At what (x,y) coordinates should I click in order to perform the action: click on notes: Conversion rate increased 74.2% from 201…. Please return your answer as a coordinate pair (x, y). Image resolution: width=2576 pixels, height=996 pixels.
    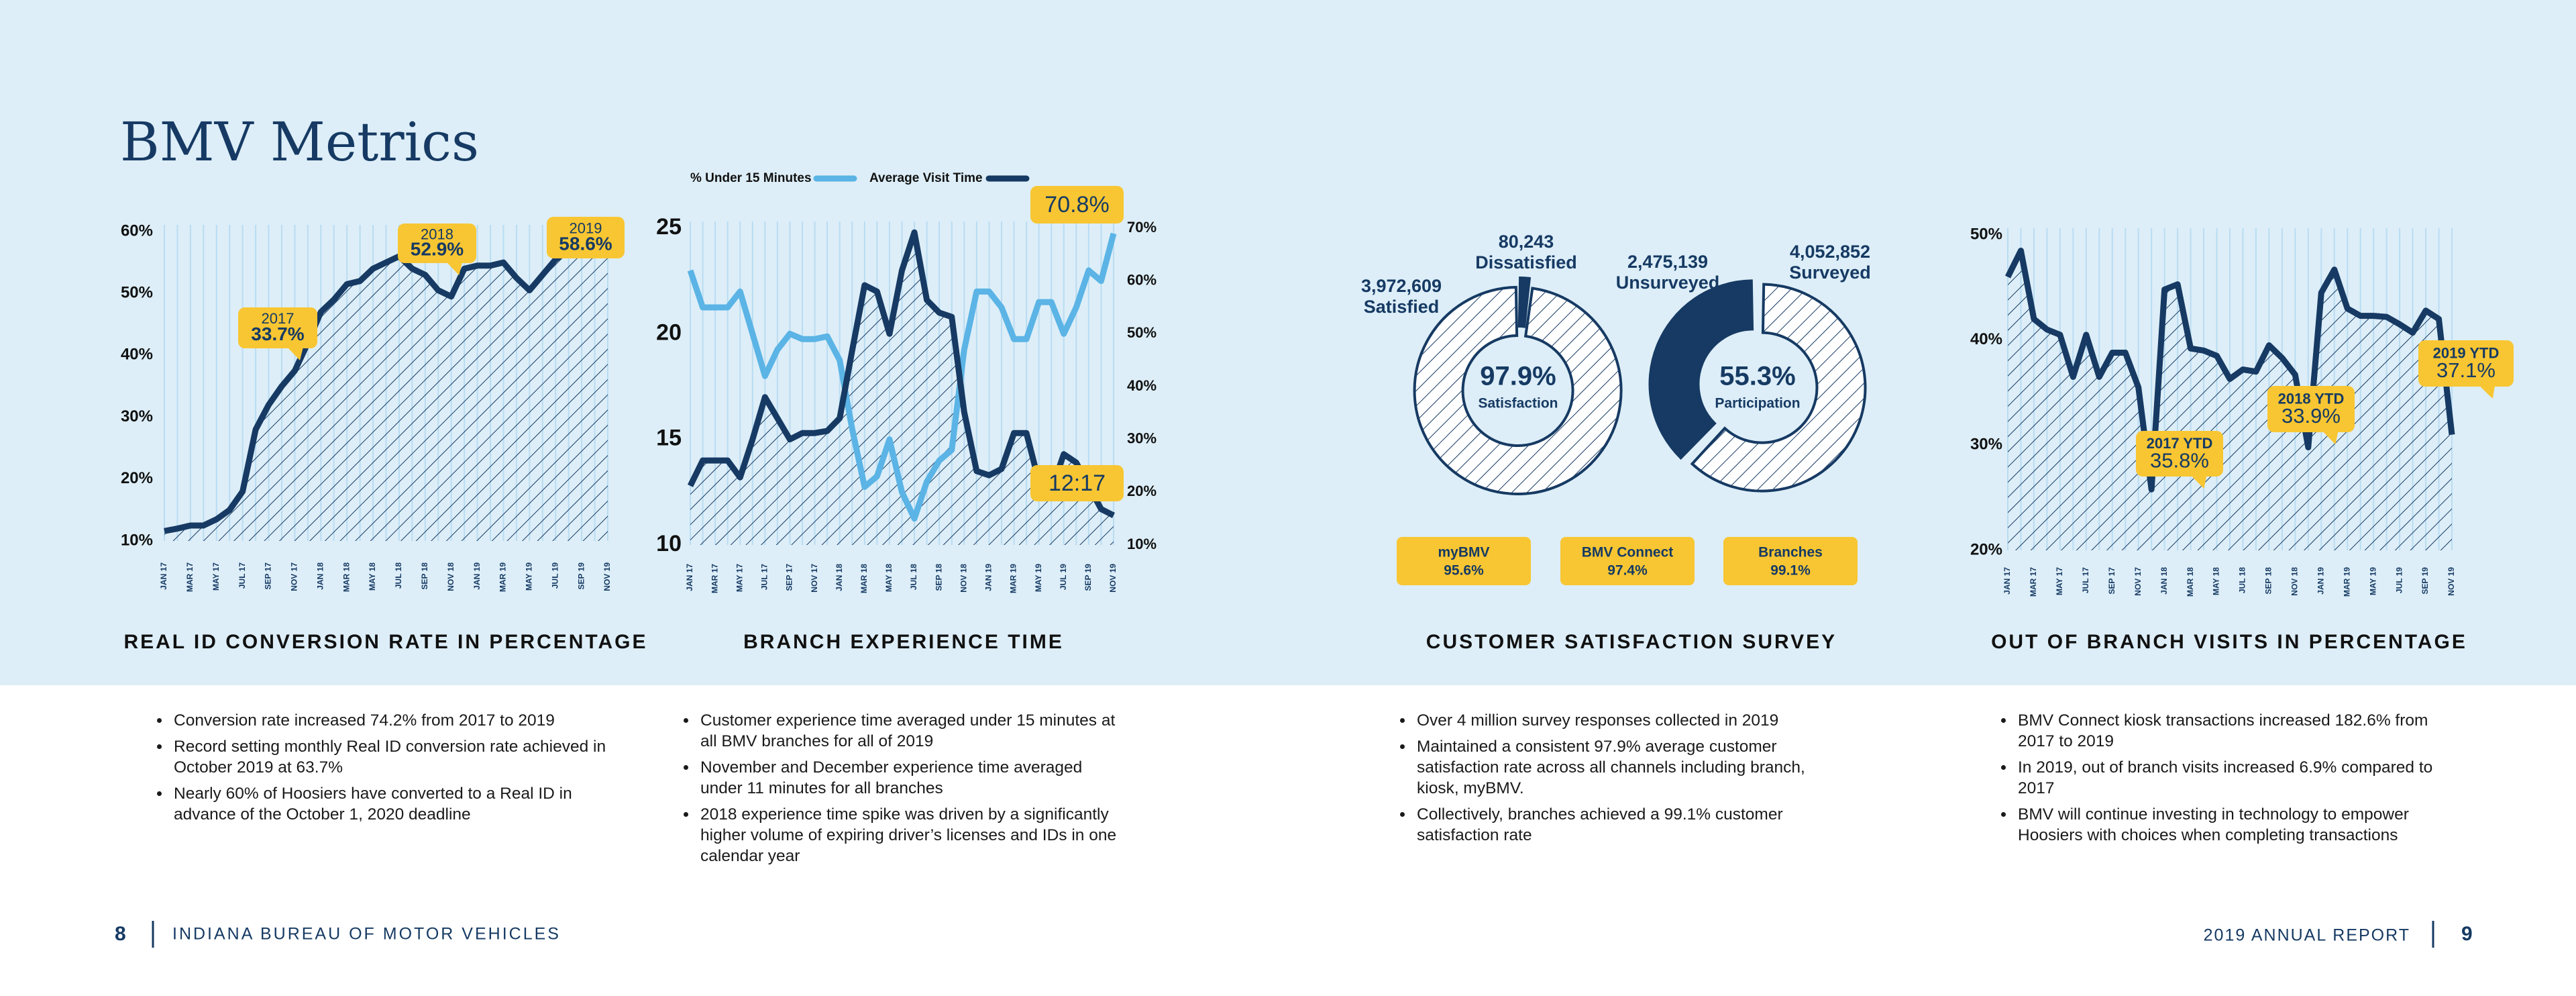
    Looking at the image, I should click on (389, 770).